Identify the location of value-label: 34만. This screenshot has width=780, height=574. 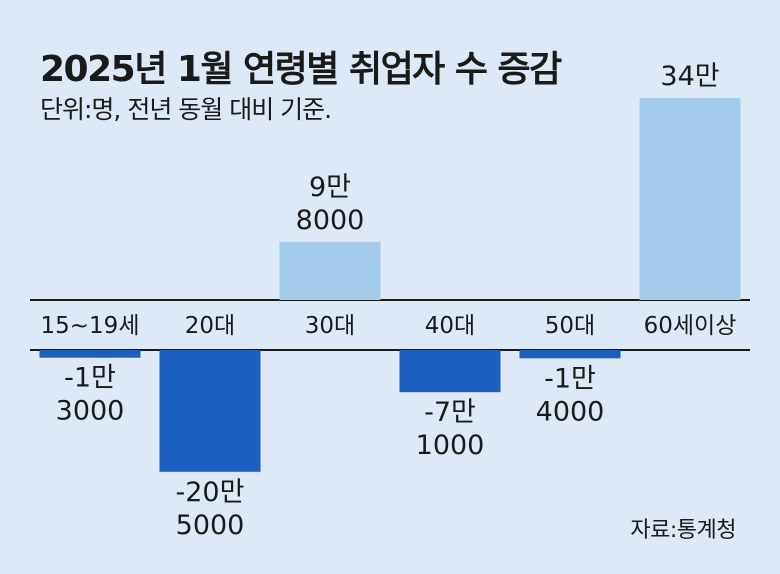
(689, 76).